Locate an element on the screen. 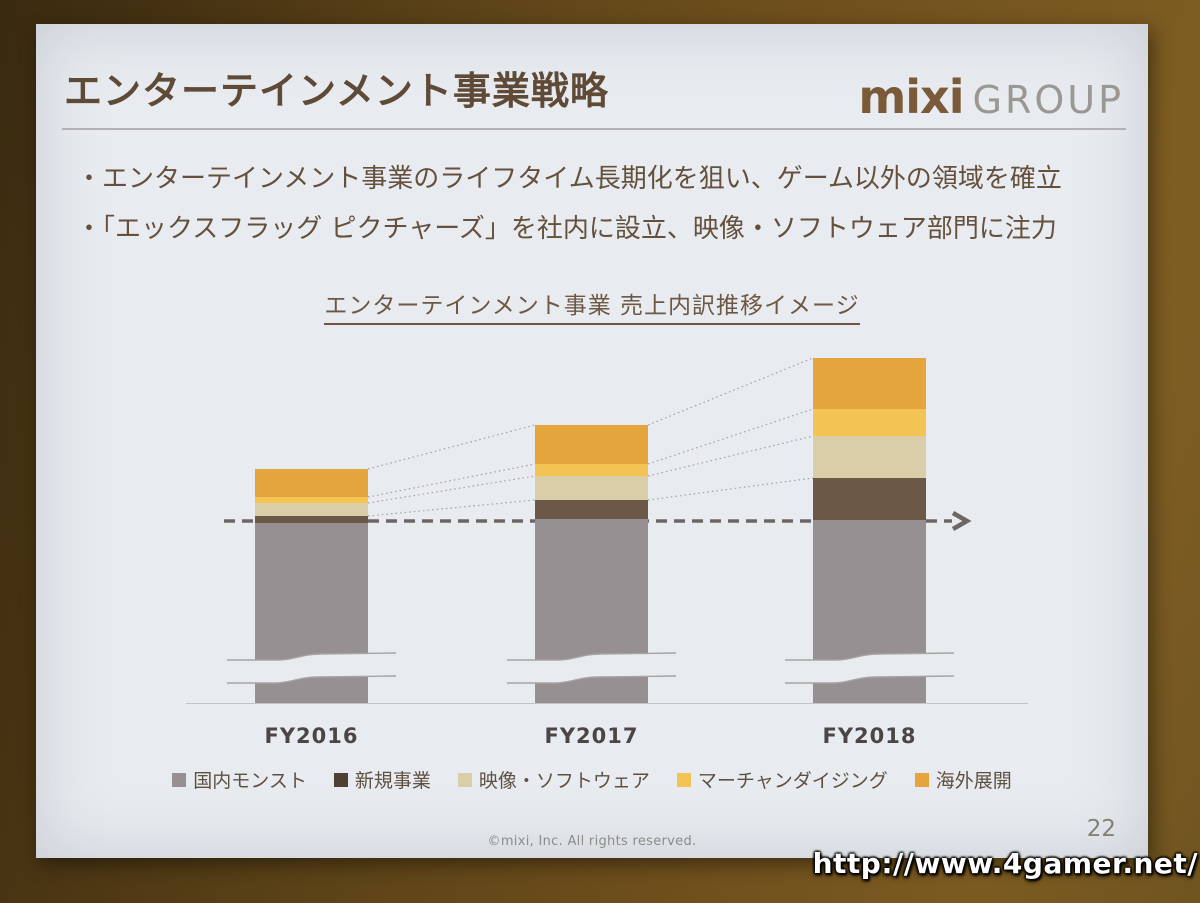 The image size is (1200, 903). stacked-bar-fy2017 is located at coordinates (592, 564).